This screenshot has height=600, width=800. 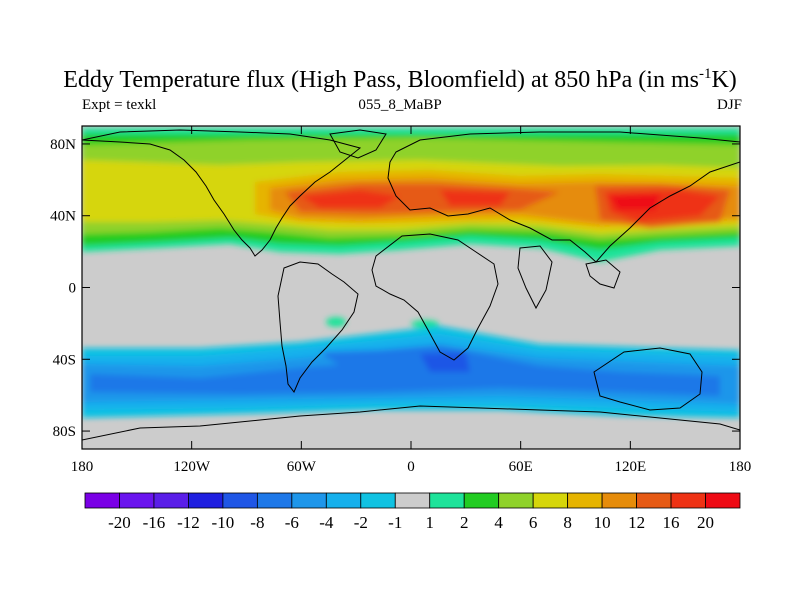 What do you see at coordinates (671, 522) in the screenshot?
I see `colorbar-label: 16` at bounding box center [671, 522].